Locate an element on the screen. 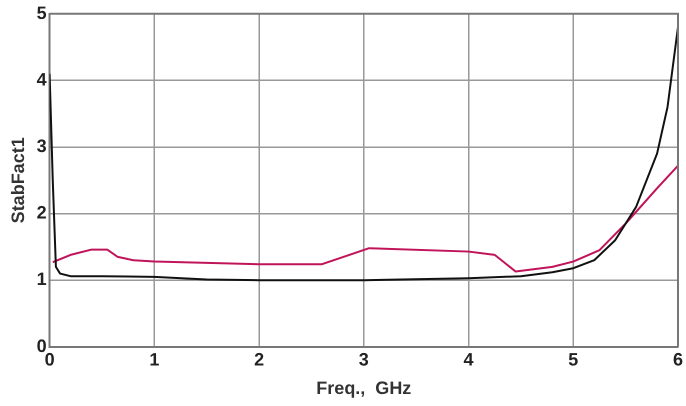 This screenshot has height=406, width=686. y-tick-label: 2 is located at coordinates (41, 212).